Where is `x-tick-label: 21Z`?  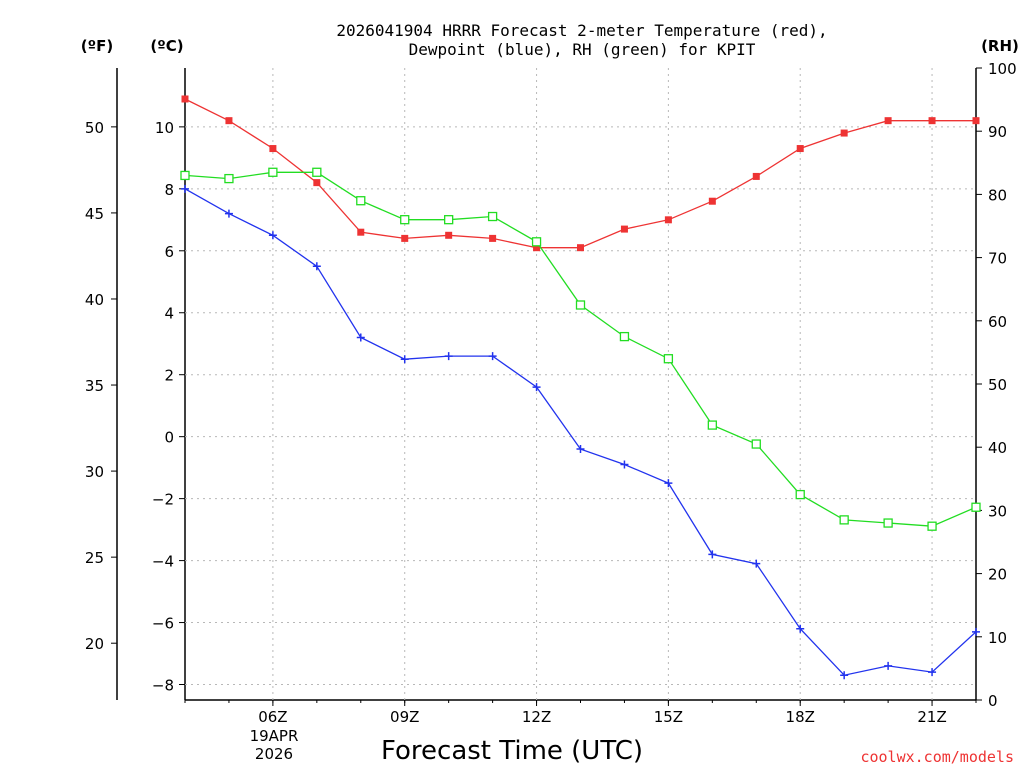 x-tick-label: 21Z is located at coordinates (931, 717).